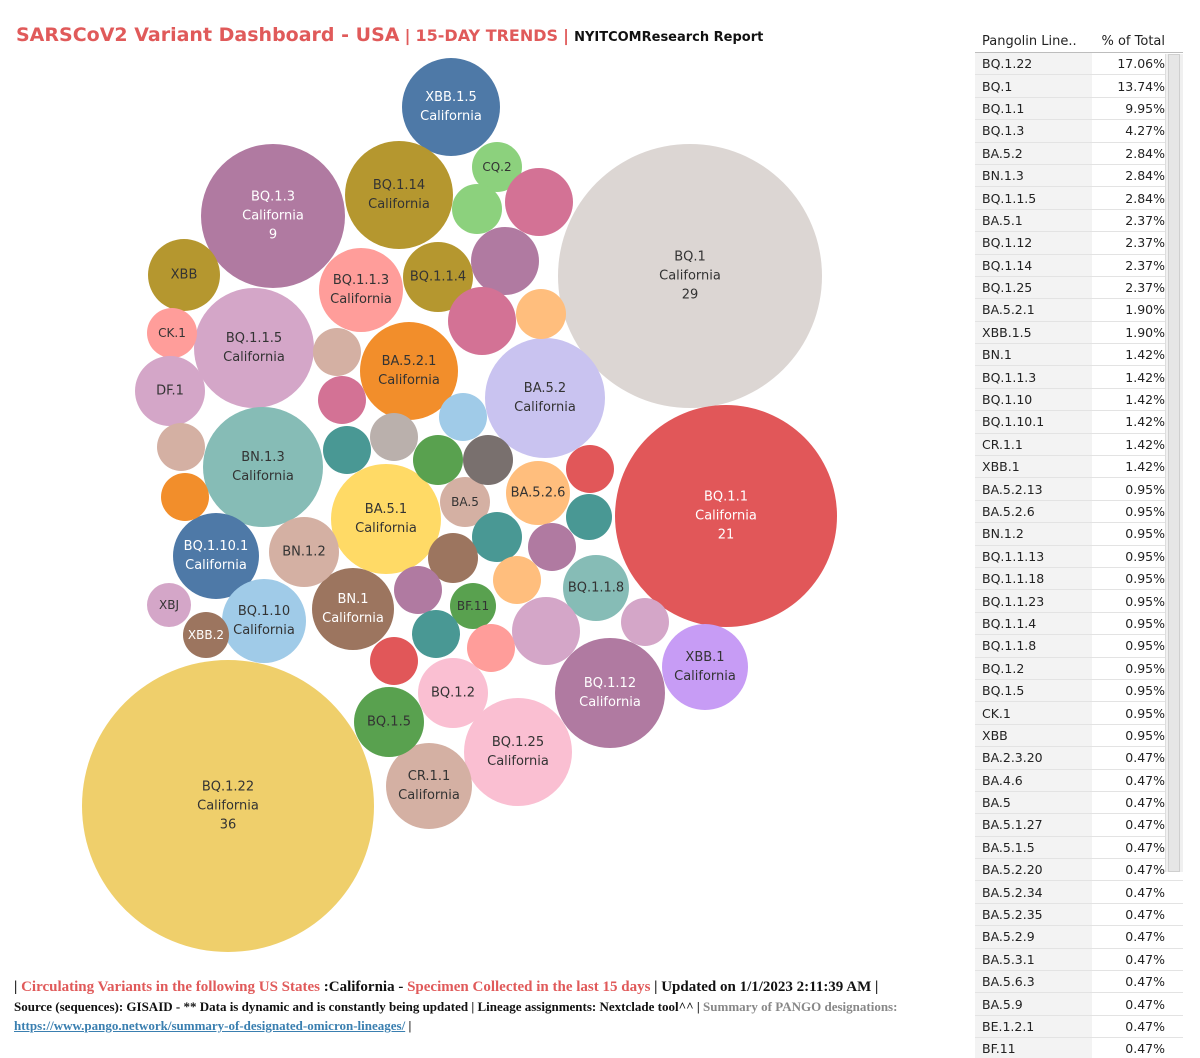 This screenshot has width=1200, height=1058. I want to click on table-row: BA.5.2.13 0.95%, so click(1079, 489).